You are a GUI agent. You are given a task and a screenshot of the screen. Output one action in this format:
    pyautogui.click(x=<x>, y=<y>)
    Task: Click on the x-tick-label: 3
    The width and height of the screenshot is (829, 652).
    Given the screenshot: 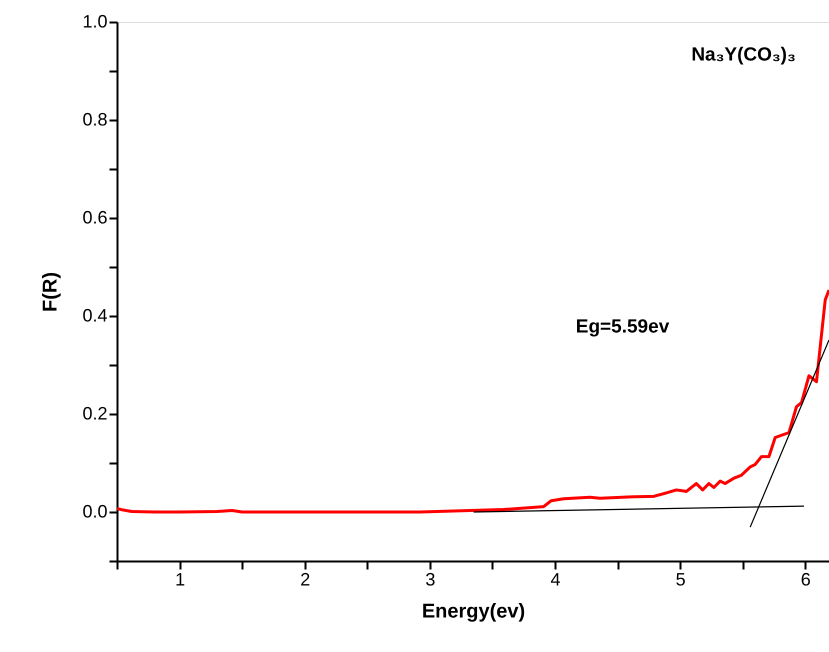 What is the action you would take?
    pyautogui.click(x=430, y=580)
    